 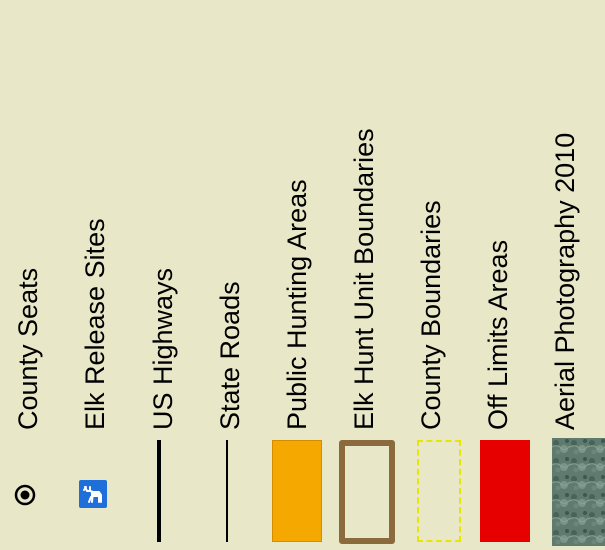 What do you see at coordinates (237, 275) in the screenshot?
I see `legend-item-state-roads: State Roads` at bounding box center [237, 275].